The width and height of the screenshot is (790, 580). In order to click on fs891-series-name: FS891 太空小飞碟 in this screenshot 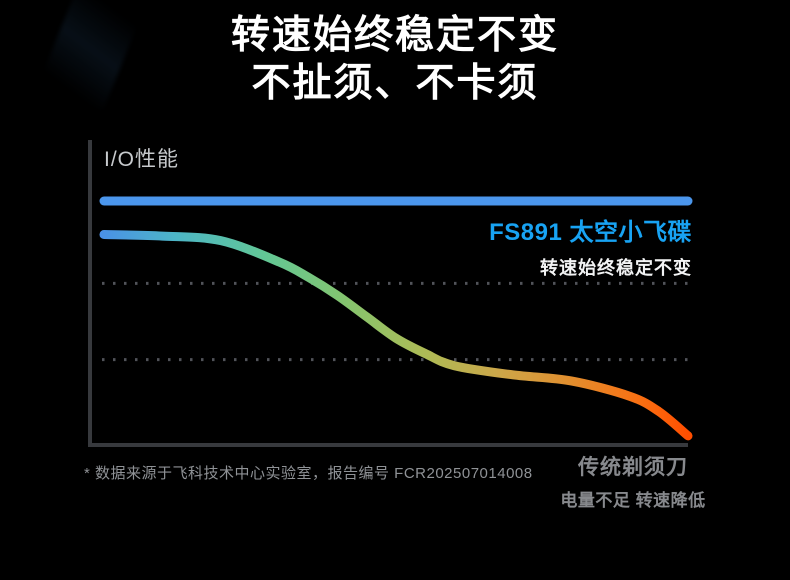, I will do `click(590, 232)`.